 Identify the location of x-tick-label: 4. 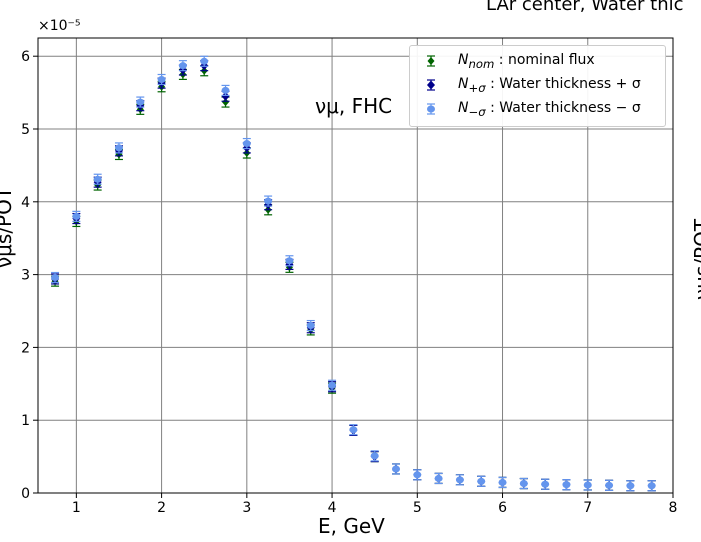
(332, 508).